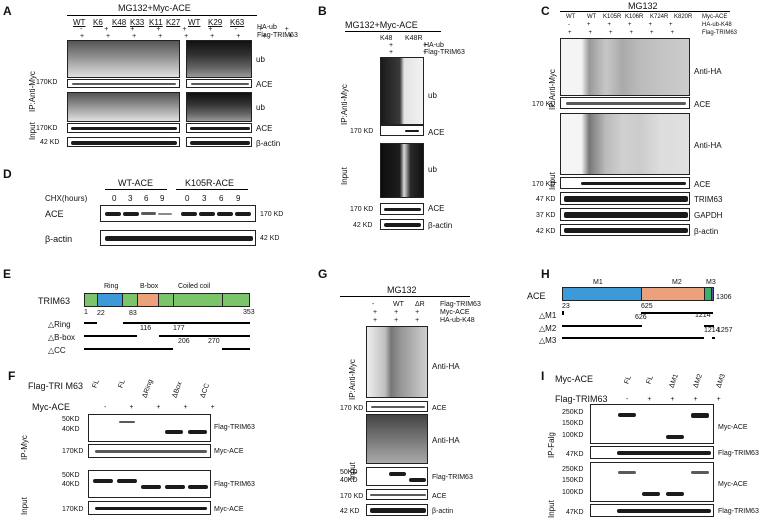  What do you see at coordinates (323, 274) in the screenshot?
I see `panel-g-letter: G` at bounding box center [323, 274].